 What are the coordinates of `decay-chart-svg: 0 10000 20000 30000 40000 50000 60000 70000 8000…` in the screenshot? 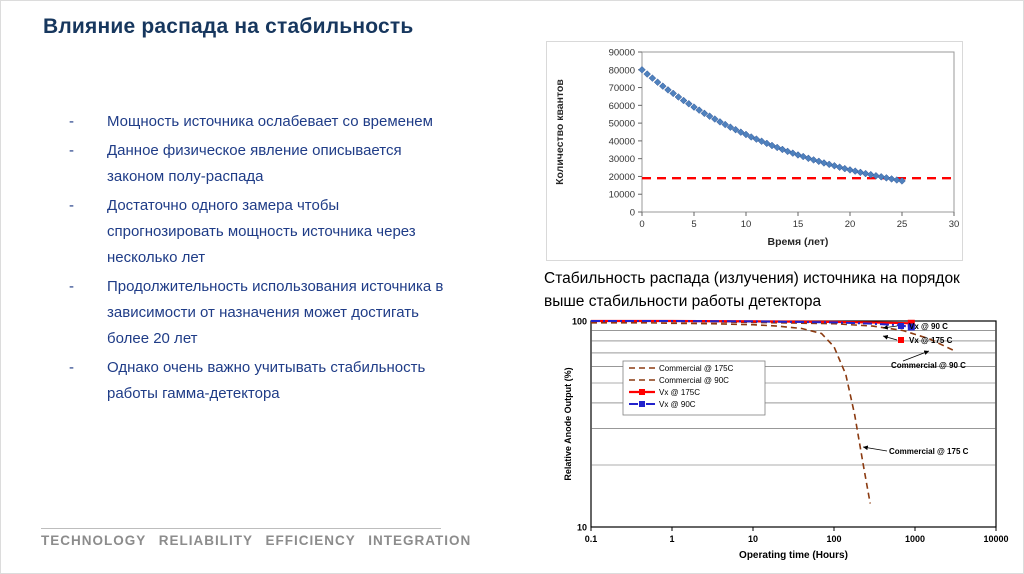 It's located at (757, 148).